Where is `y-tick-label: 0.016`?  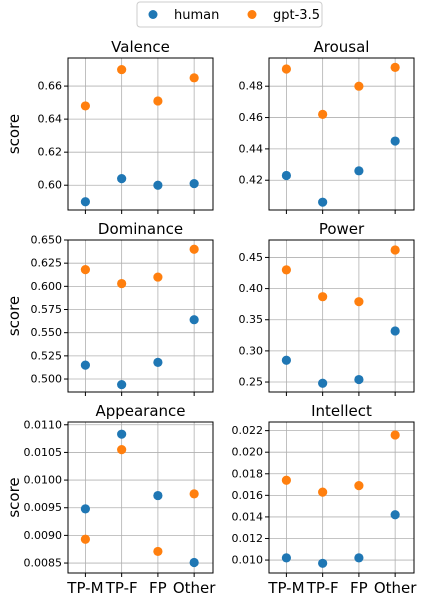 y-tick-label: 0.016 is located at coordinates (248, 495).